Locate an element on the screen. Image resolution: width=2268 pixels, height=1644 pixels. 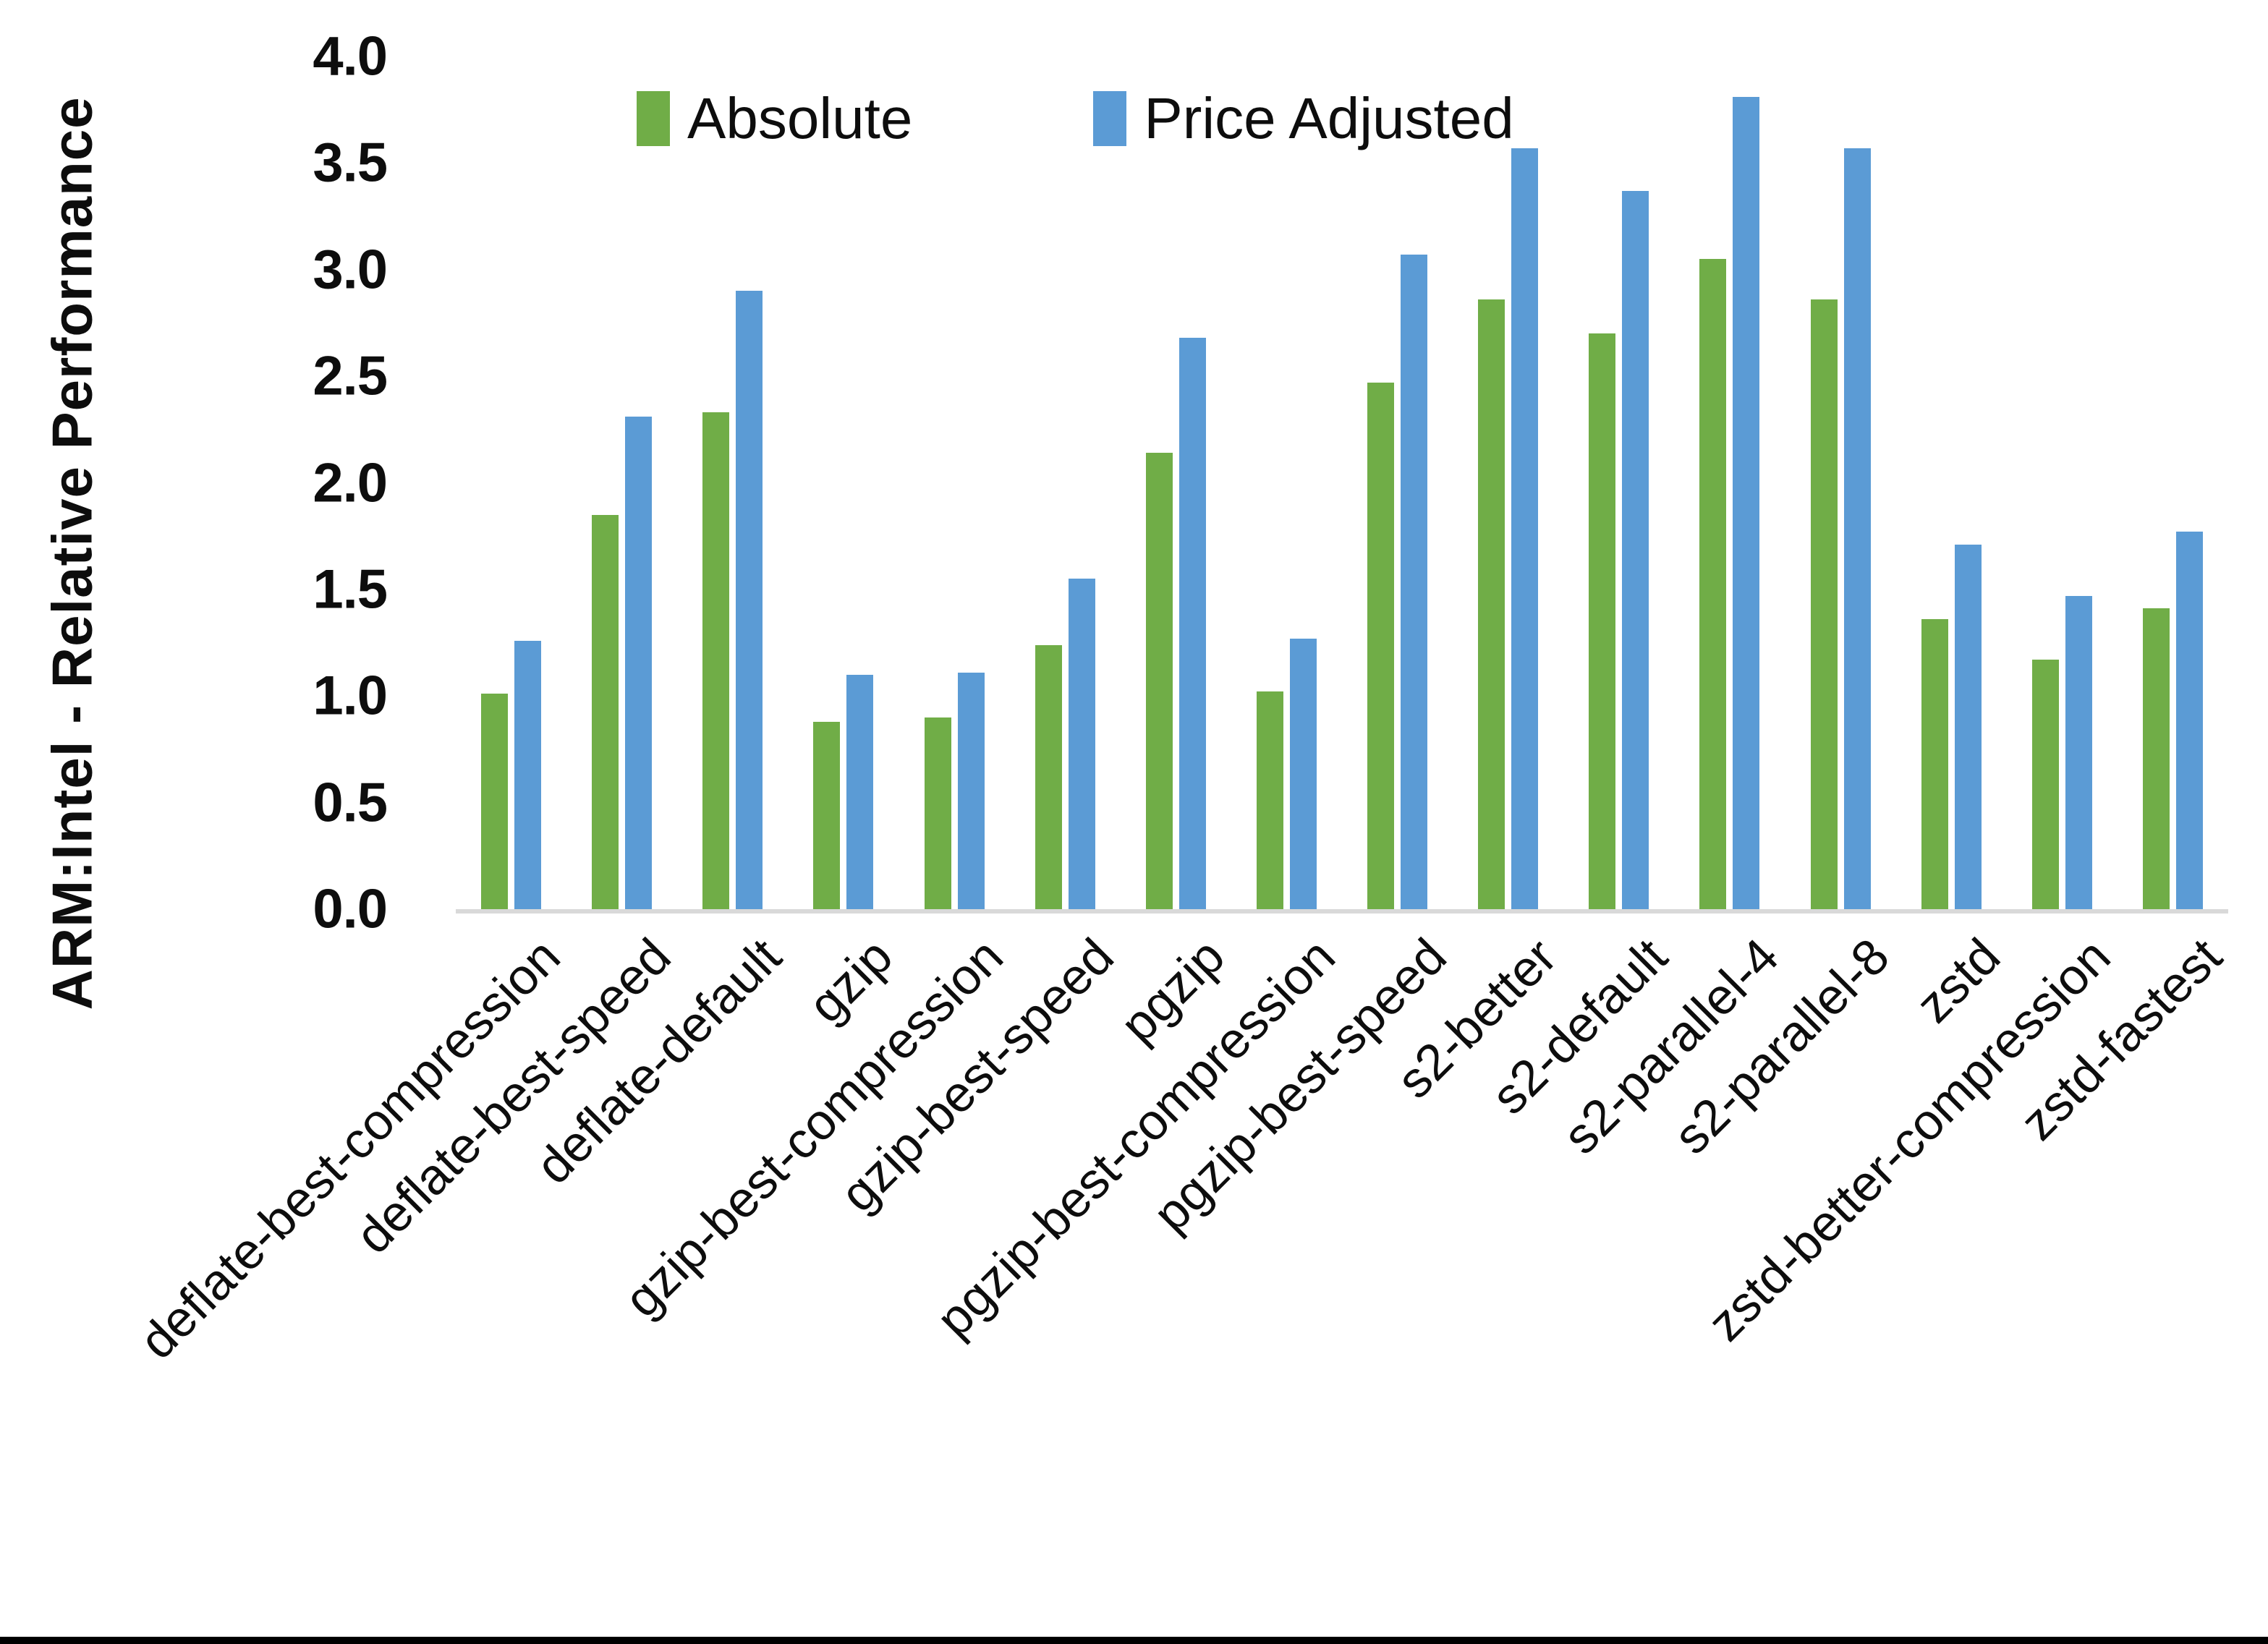
bottom-border is located at coordinates (1134, 1640).